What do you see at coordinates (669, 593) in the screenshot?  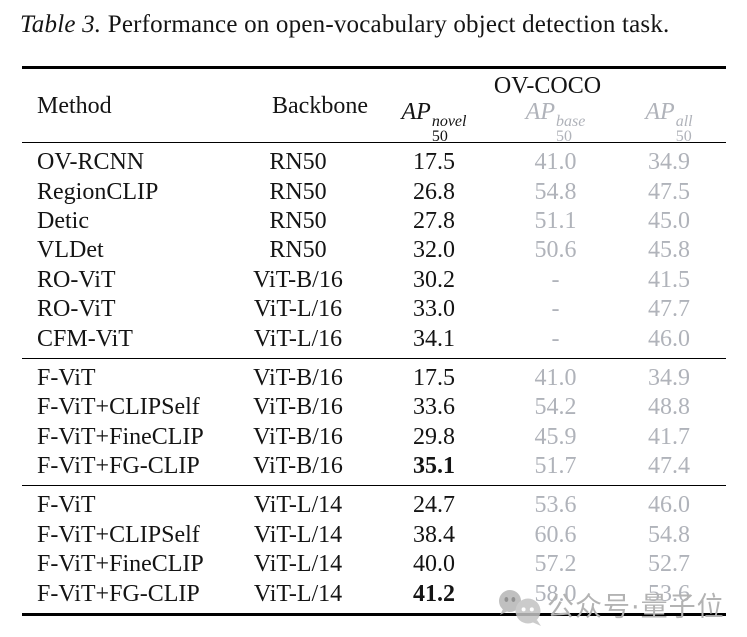 I see `ap-all-cell: 53.6` at bounding box center [669, 593].